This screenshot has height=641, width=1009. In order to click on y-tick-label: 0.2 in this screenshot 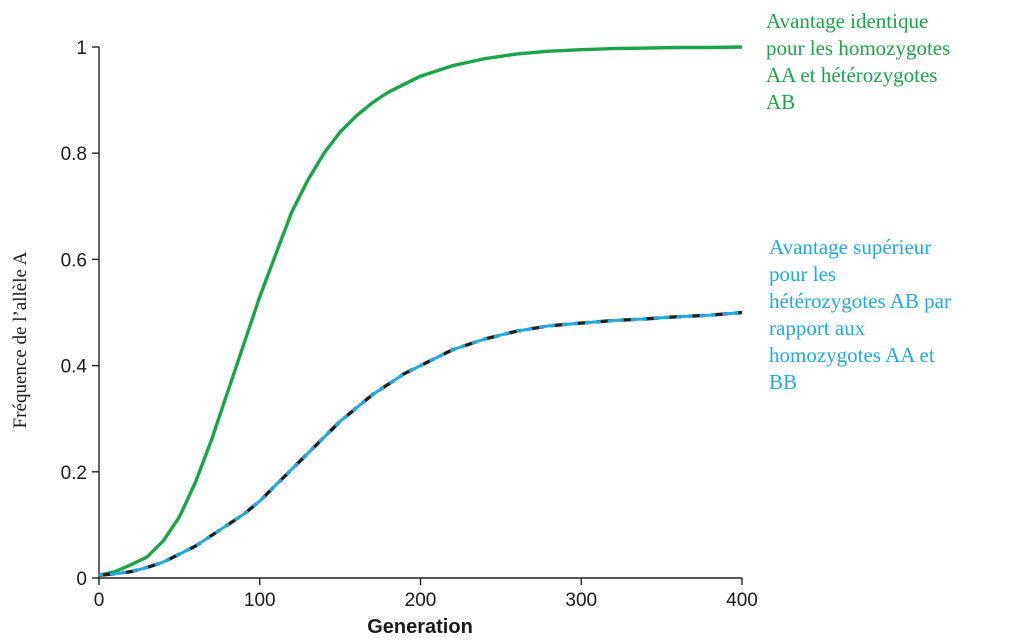, I will do `click(74, 473)`.